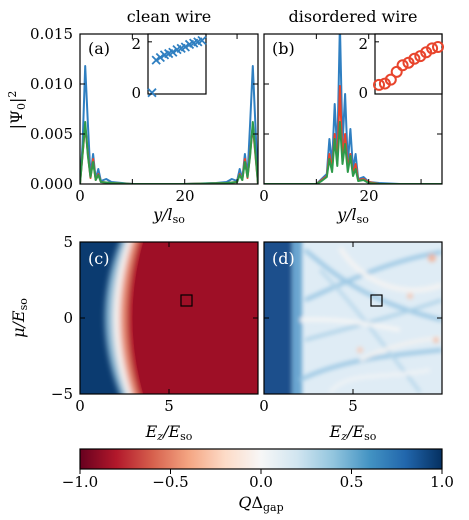 This screenshot has height=520, width=469. Describe the element at coordinates (261, 459) in the screenshot. I see `colorbar-gradient` at that location.